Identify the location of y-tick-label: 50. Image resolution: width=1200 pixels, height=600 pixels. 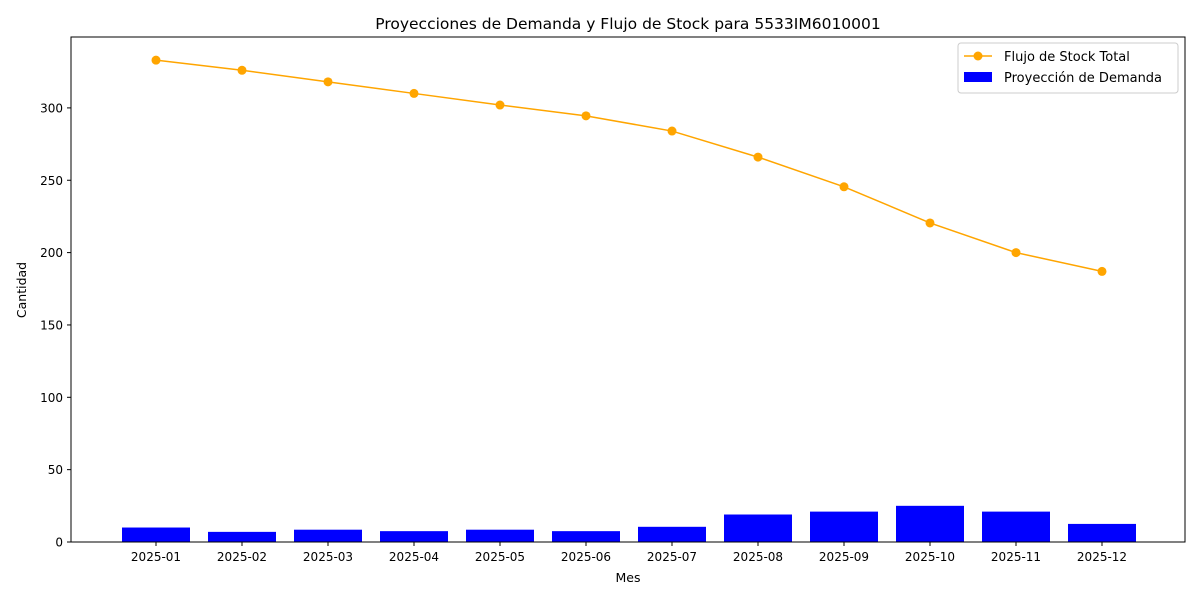
(55, 470).